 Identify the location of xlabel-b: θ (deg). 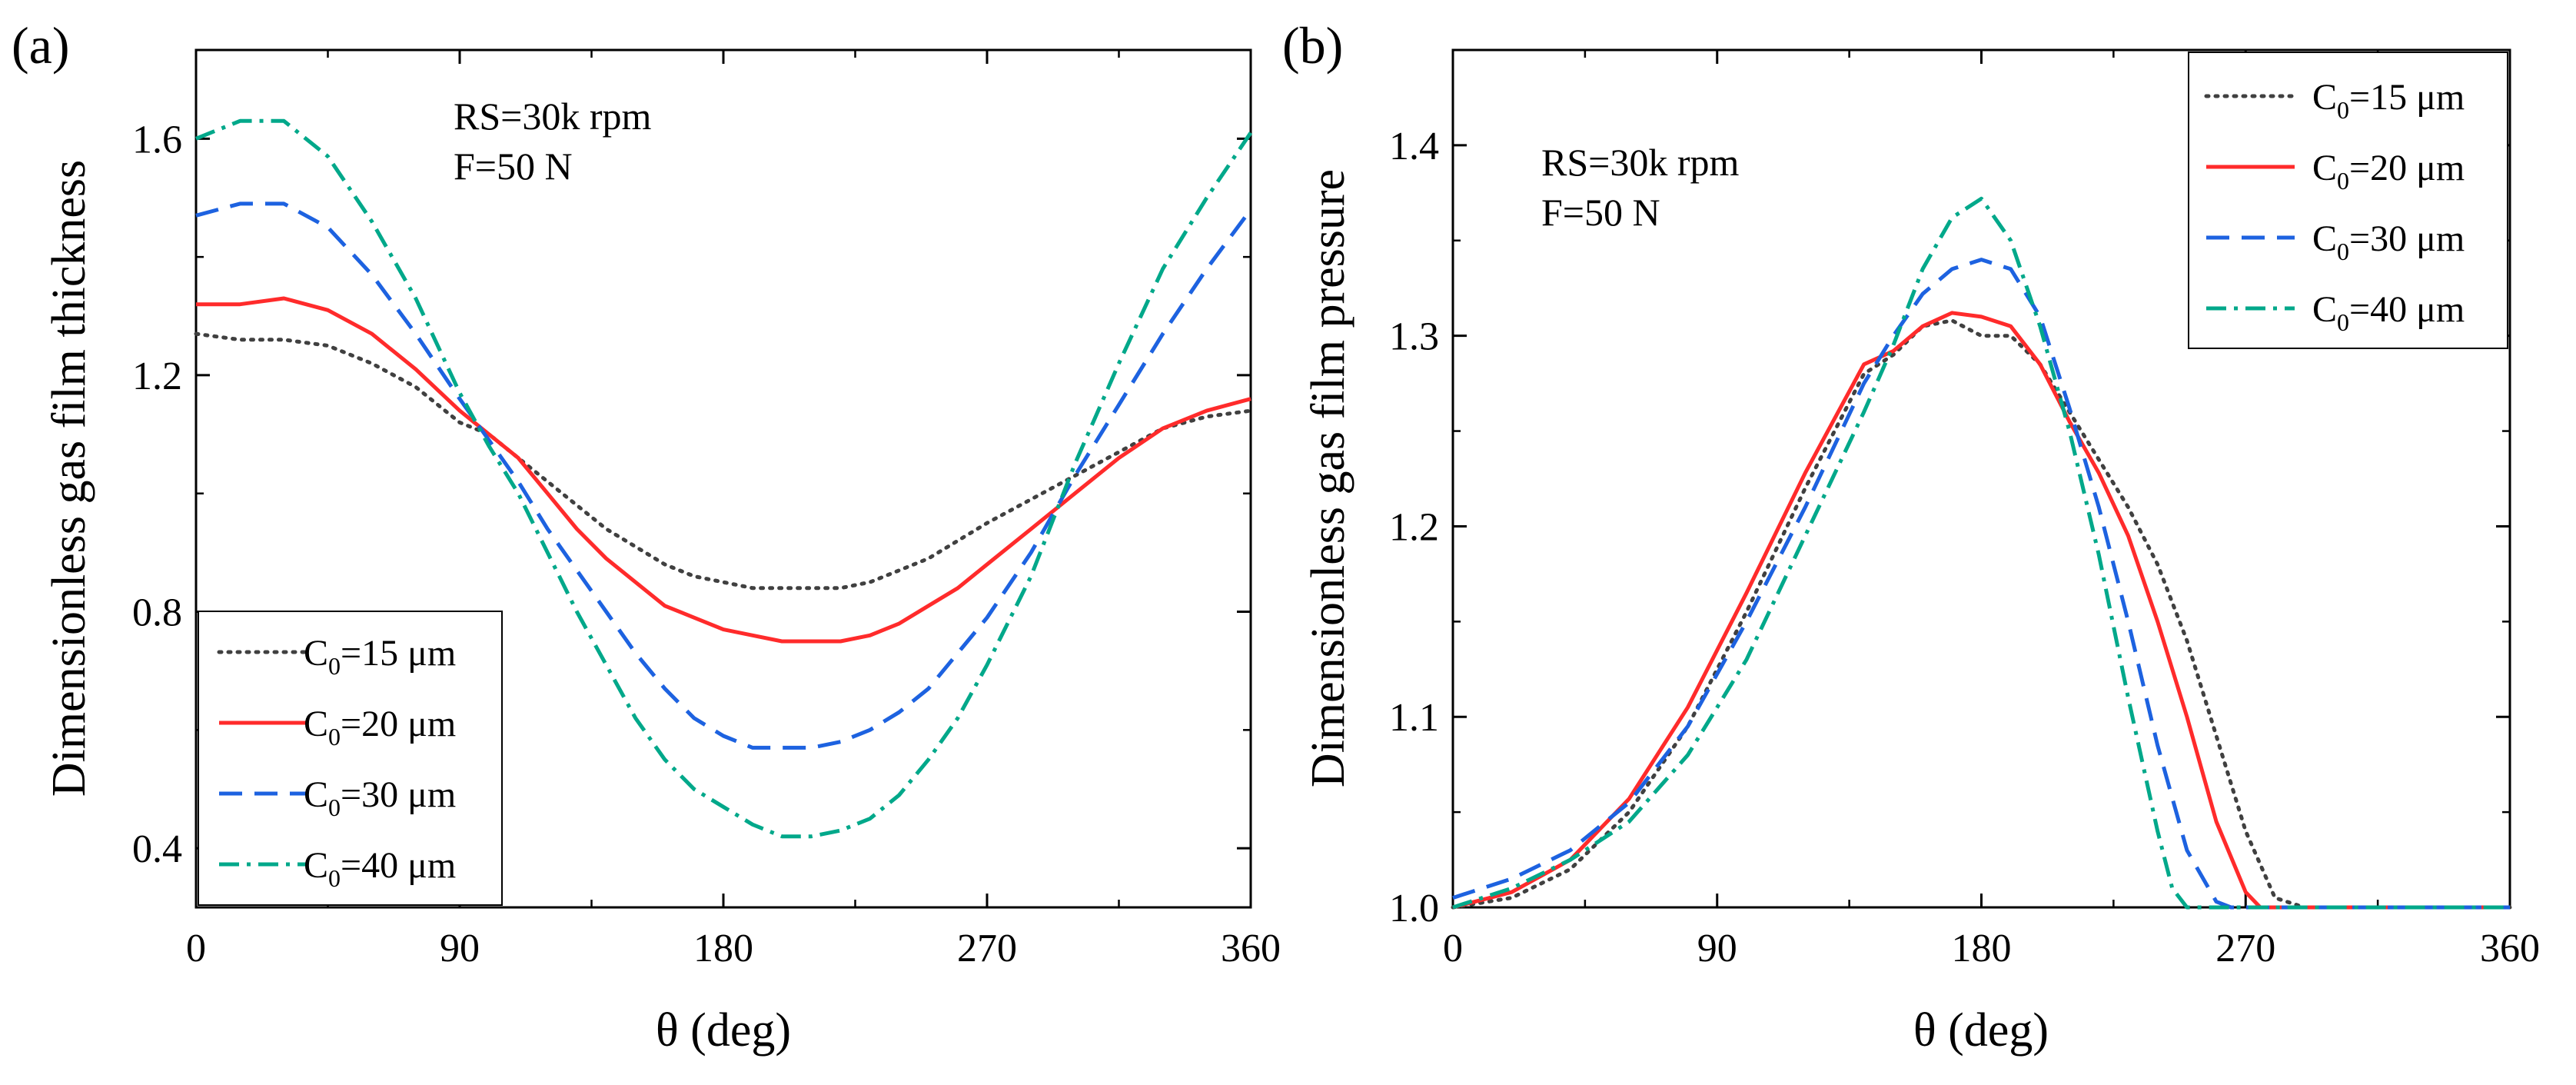
(1981, 1030).